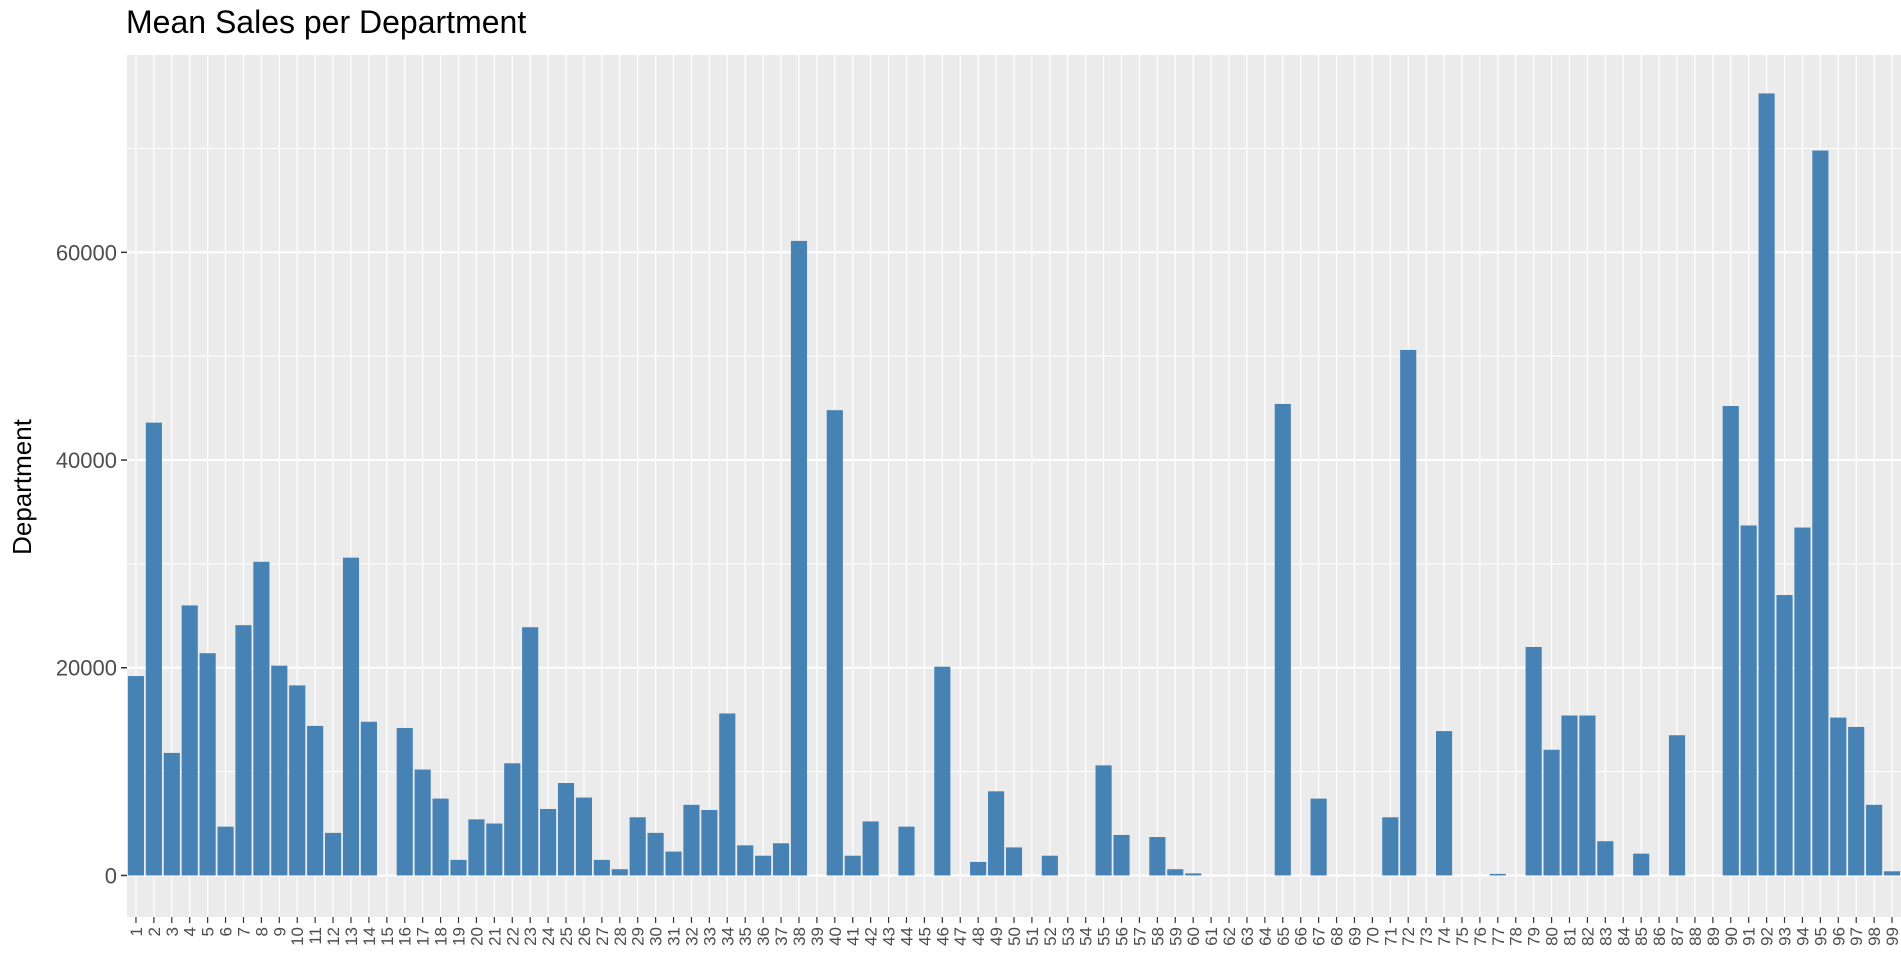 This screenshot has width=1901, height=967. What do you see at coordinates (602, 936) in the screenshot?
I see `x-tick-label: 27` at bounding box center [602, 936].